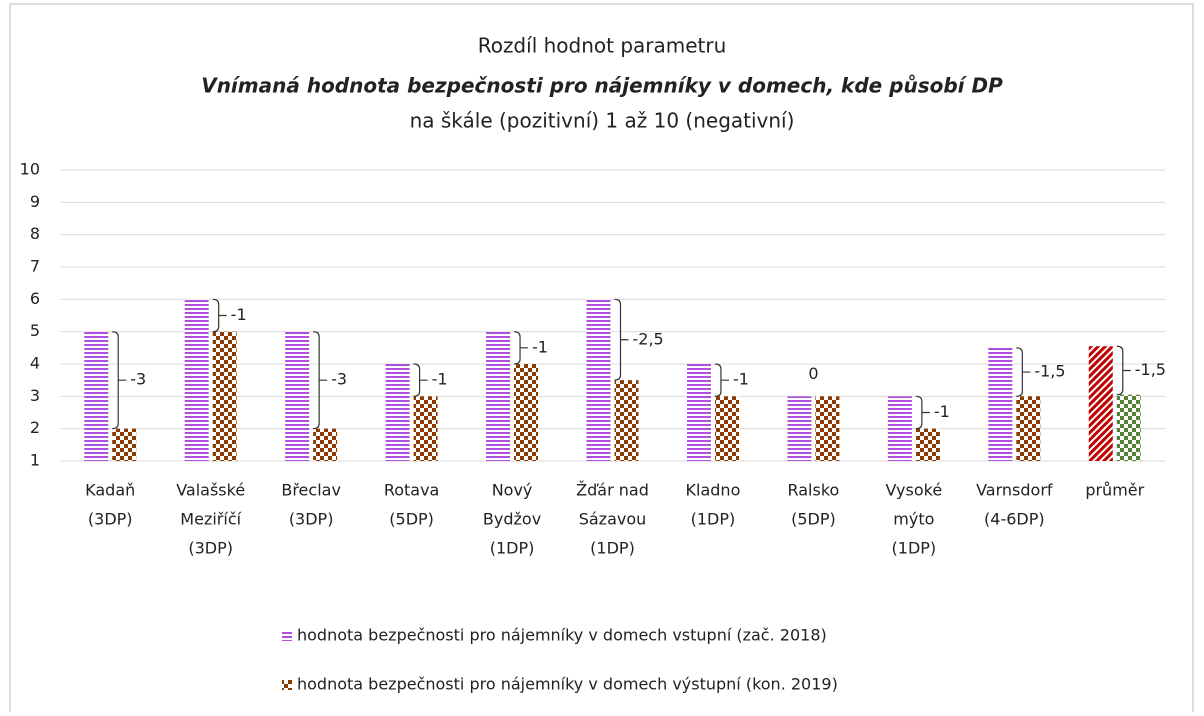  What do you see at coordinates (35, 298) in the screenshot?
I see `y-tick-label: 6` at bounding box center [35, 298].